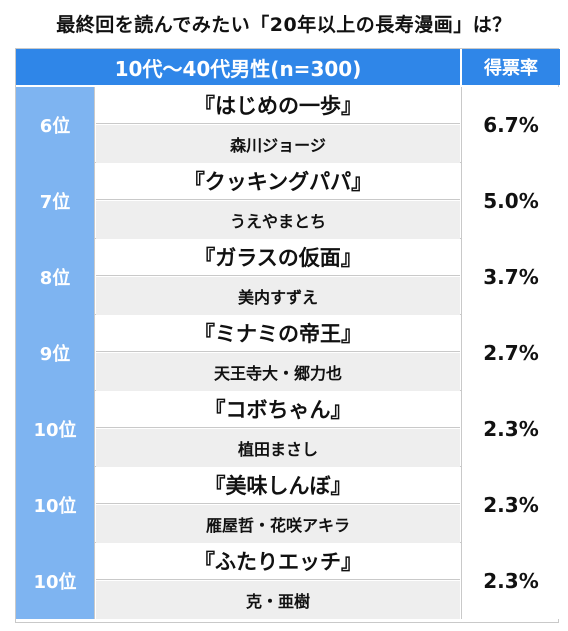 Image resolution: width=568 pixels, height=631 pixels. I want to click on rate-cell: 5.0%, so click(510, 201).